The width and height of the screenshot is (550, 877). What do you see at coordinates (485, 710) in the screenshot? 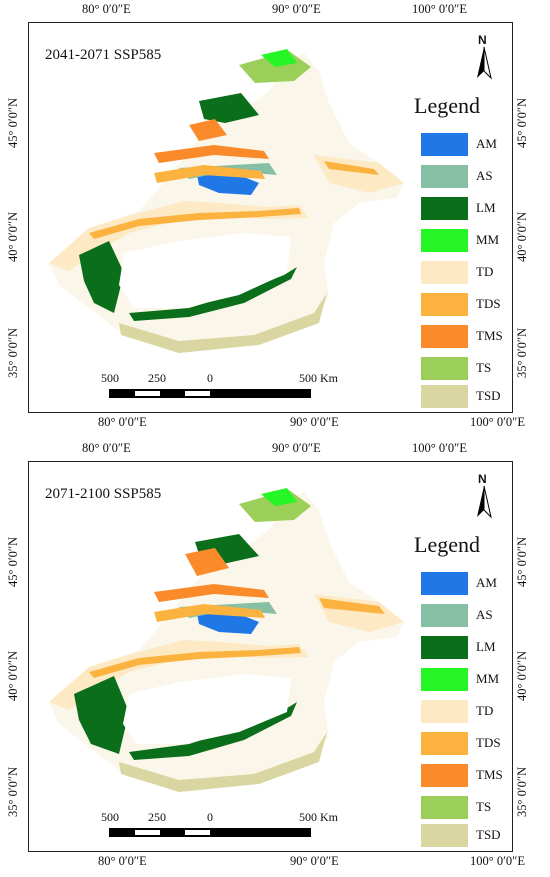
I see `legend-label: TD` at bounding box center [485, 710].